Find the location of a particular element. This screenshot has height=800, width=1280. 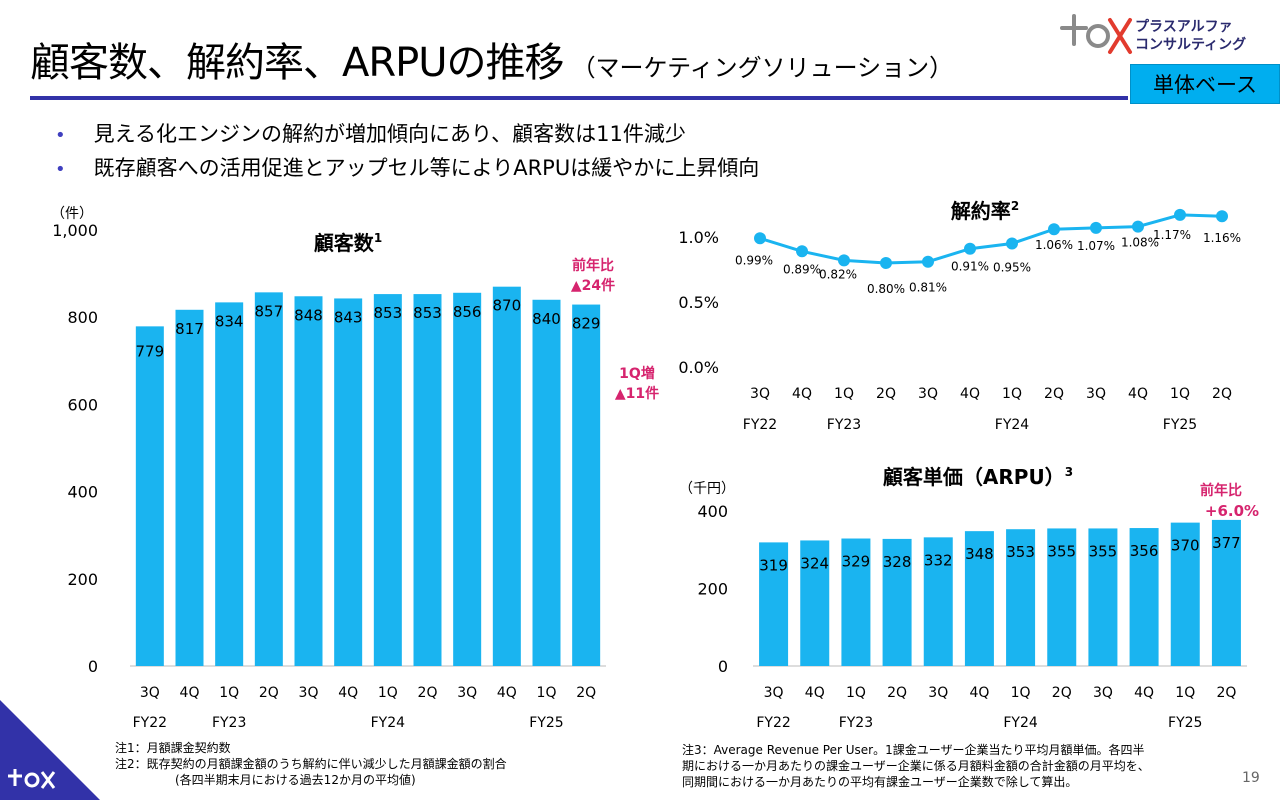

customers-qoq-label: 1Q増 is located at coordinates (637, 373).